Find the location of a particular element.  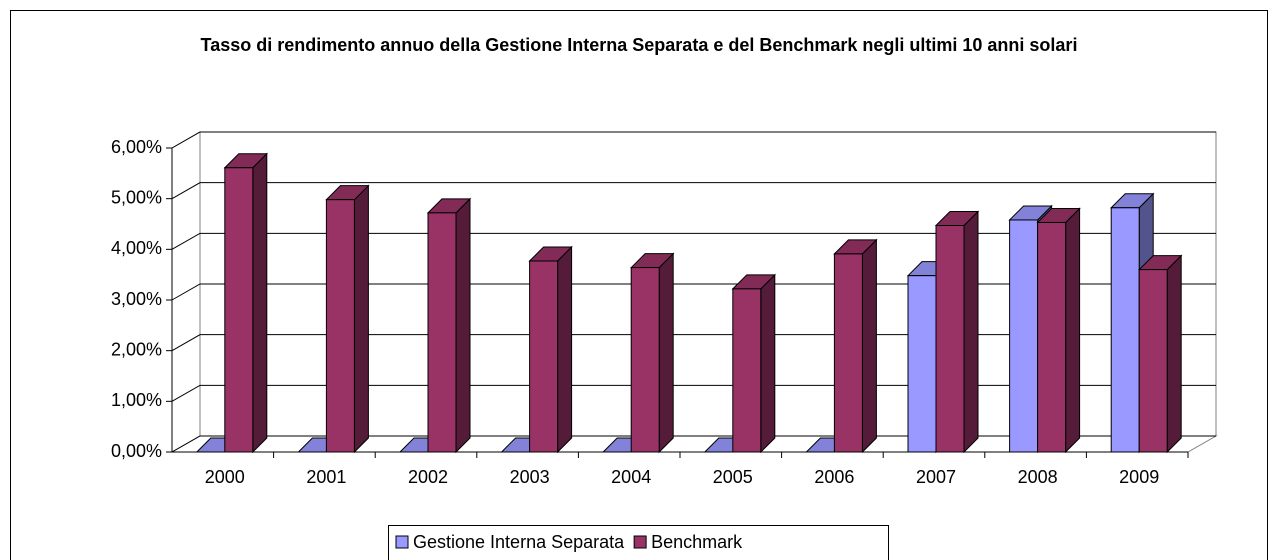

y-tick-label: 5,00% is located at coordinates (136, 197).